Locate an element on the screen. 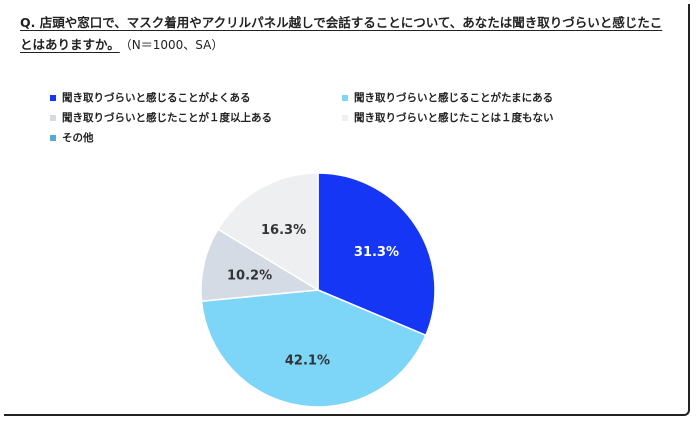  legend-item-never: 聞き取りづらいと感じたことは１度もない is located at coordinates (448, 117).